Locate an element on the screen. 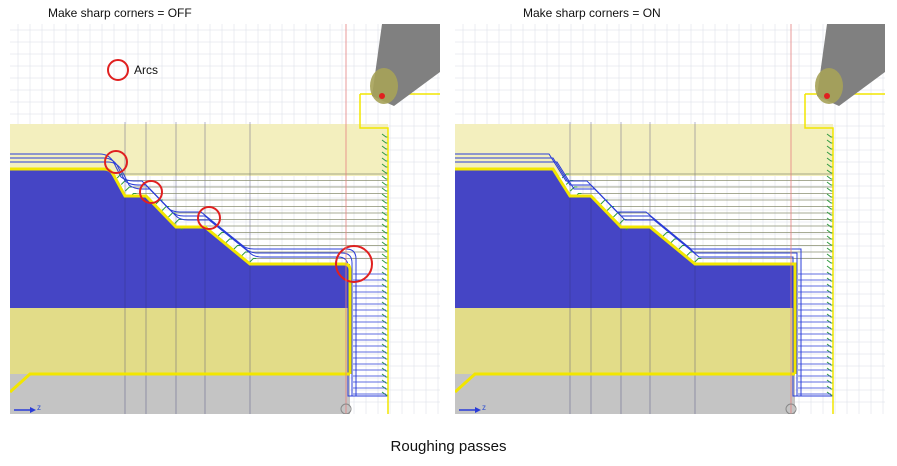 Image resolution: width=897 pixels, height=466 pixels. arcs-legend-label: Arcs is located at coordinates (146, 70).